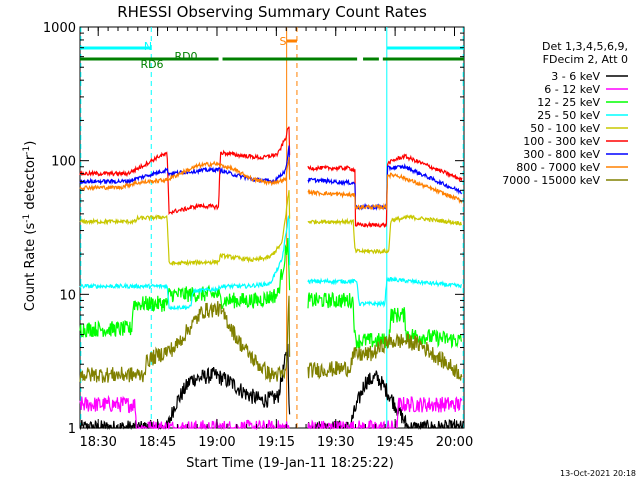  What do you see at coordinates (185, 56) in the screenshot?
I see `flag-label-rd0: RD0` at bounding box center [185, 56].